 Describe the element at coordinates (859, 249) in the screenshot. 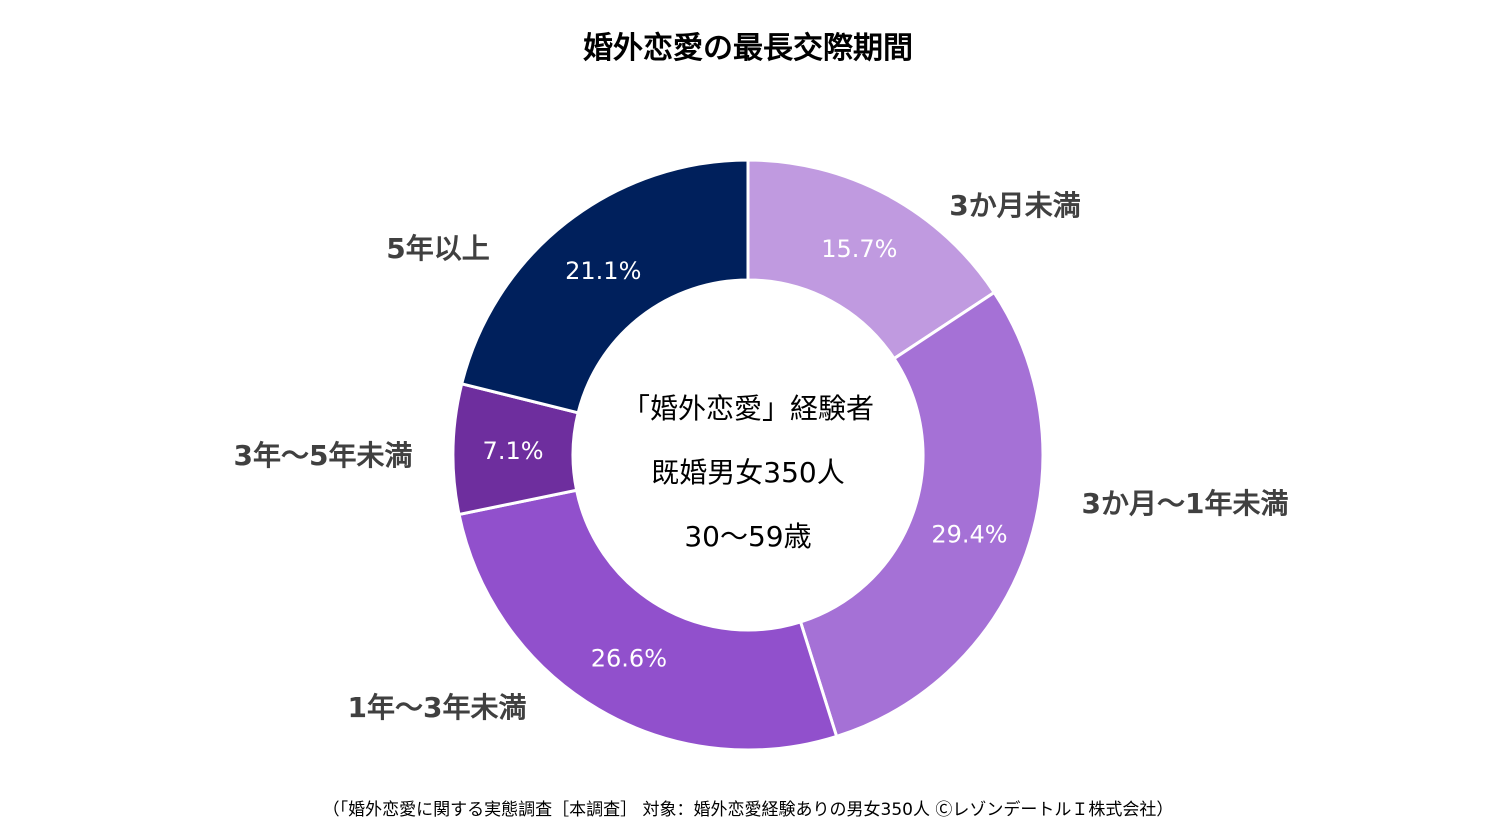

I see `value-label-1: 15.7%` at that location.